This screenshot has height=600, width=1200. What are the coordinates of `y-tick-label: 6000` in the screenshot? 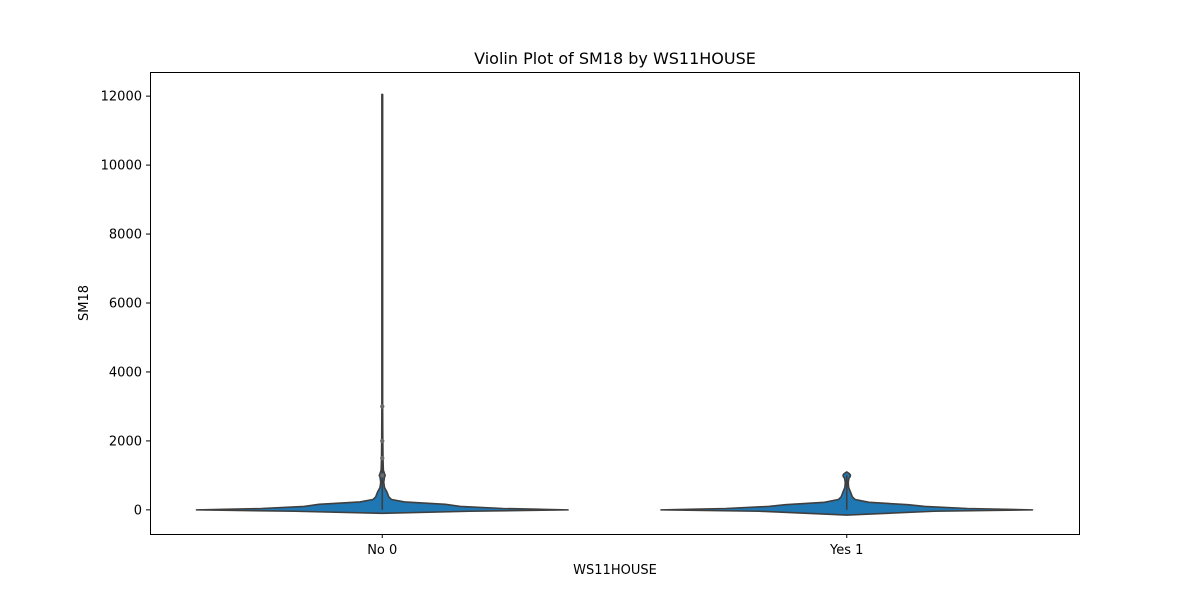 It's located at (125, 304).